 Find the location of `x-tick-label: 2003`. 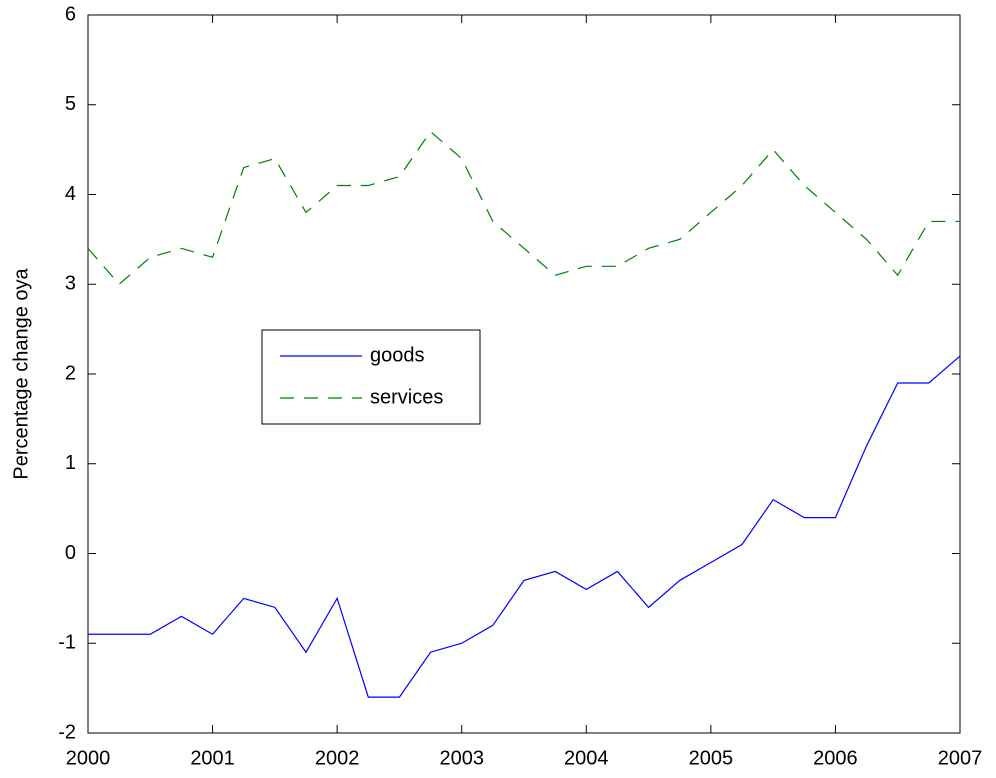

x-tick-label: 2003 is located at coordinates (461, 758).